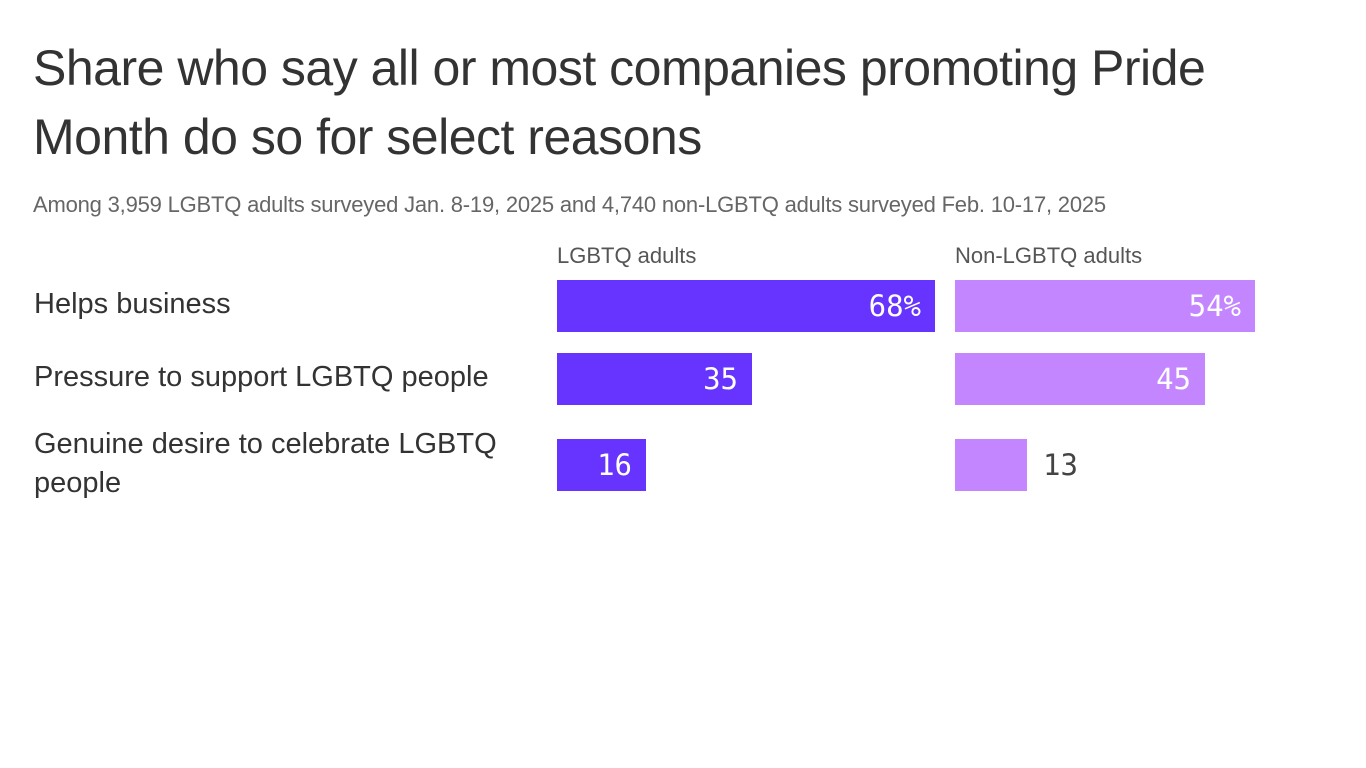  I want to click on bar-lgbtq-helps-business, so click(746, 306).